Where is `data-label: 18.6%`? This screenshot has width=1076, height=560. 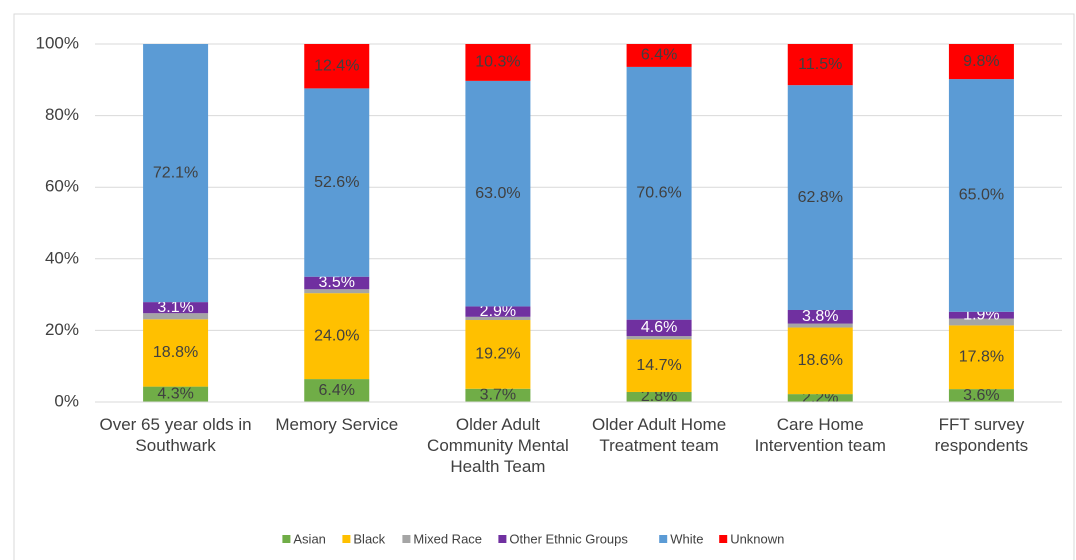
data-label: 18.6% is located at coordinates (820, 360).